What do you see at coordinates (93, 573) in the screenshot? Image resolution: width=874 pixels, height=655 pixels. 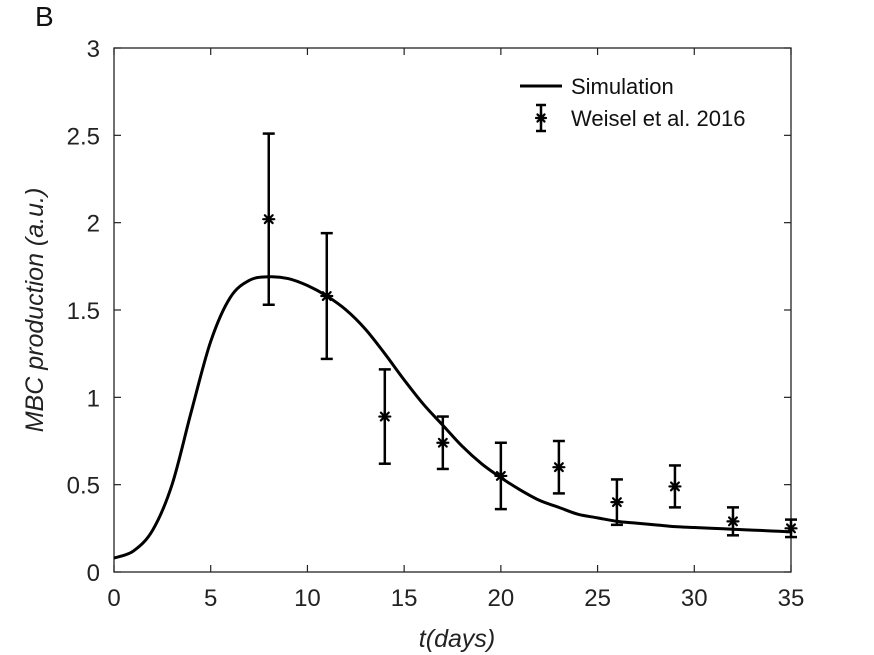 I see `y-tick-label: 0` at bounding box center [93, 573].